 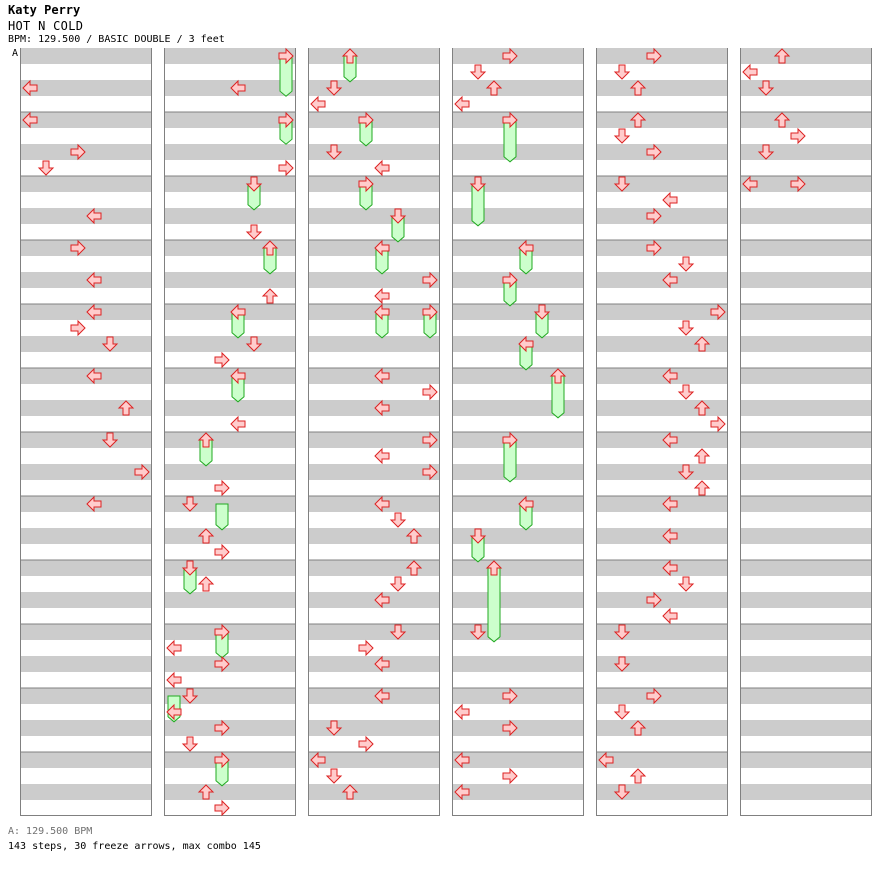 What do you see at coordinates (494, 605) in the screenshot?
I see `freeze-arrow` at bounding box center [494, 605].